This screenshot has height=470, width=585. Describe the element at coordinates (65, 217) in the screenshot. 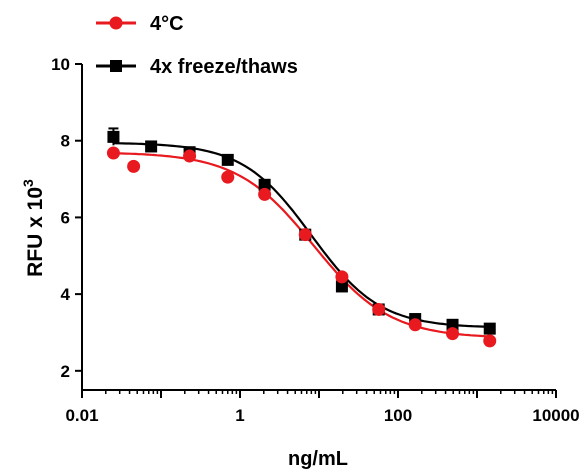

I see `y-tick-label: 6` at that location.